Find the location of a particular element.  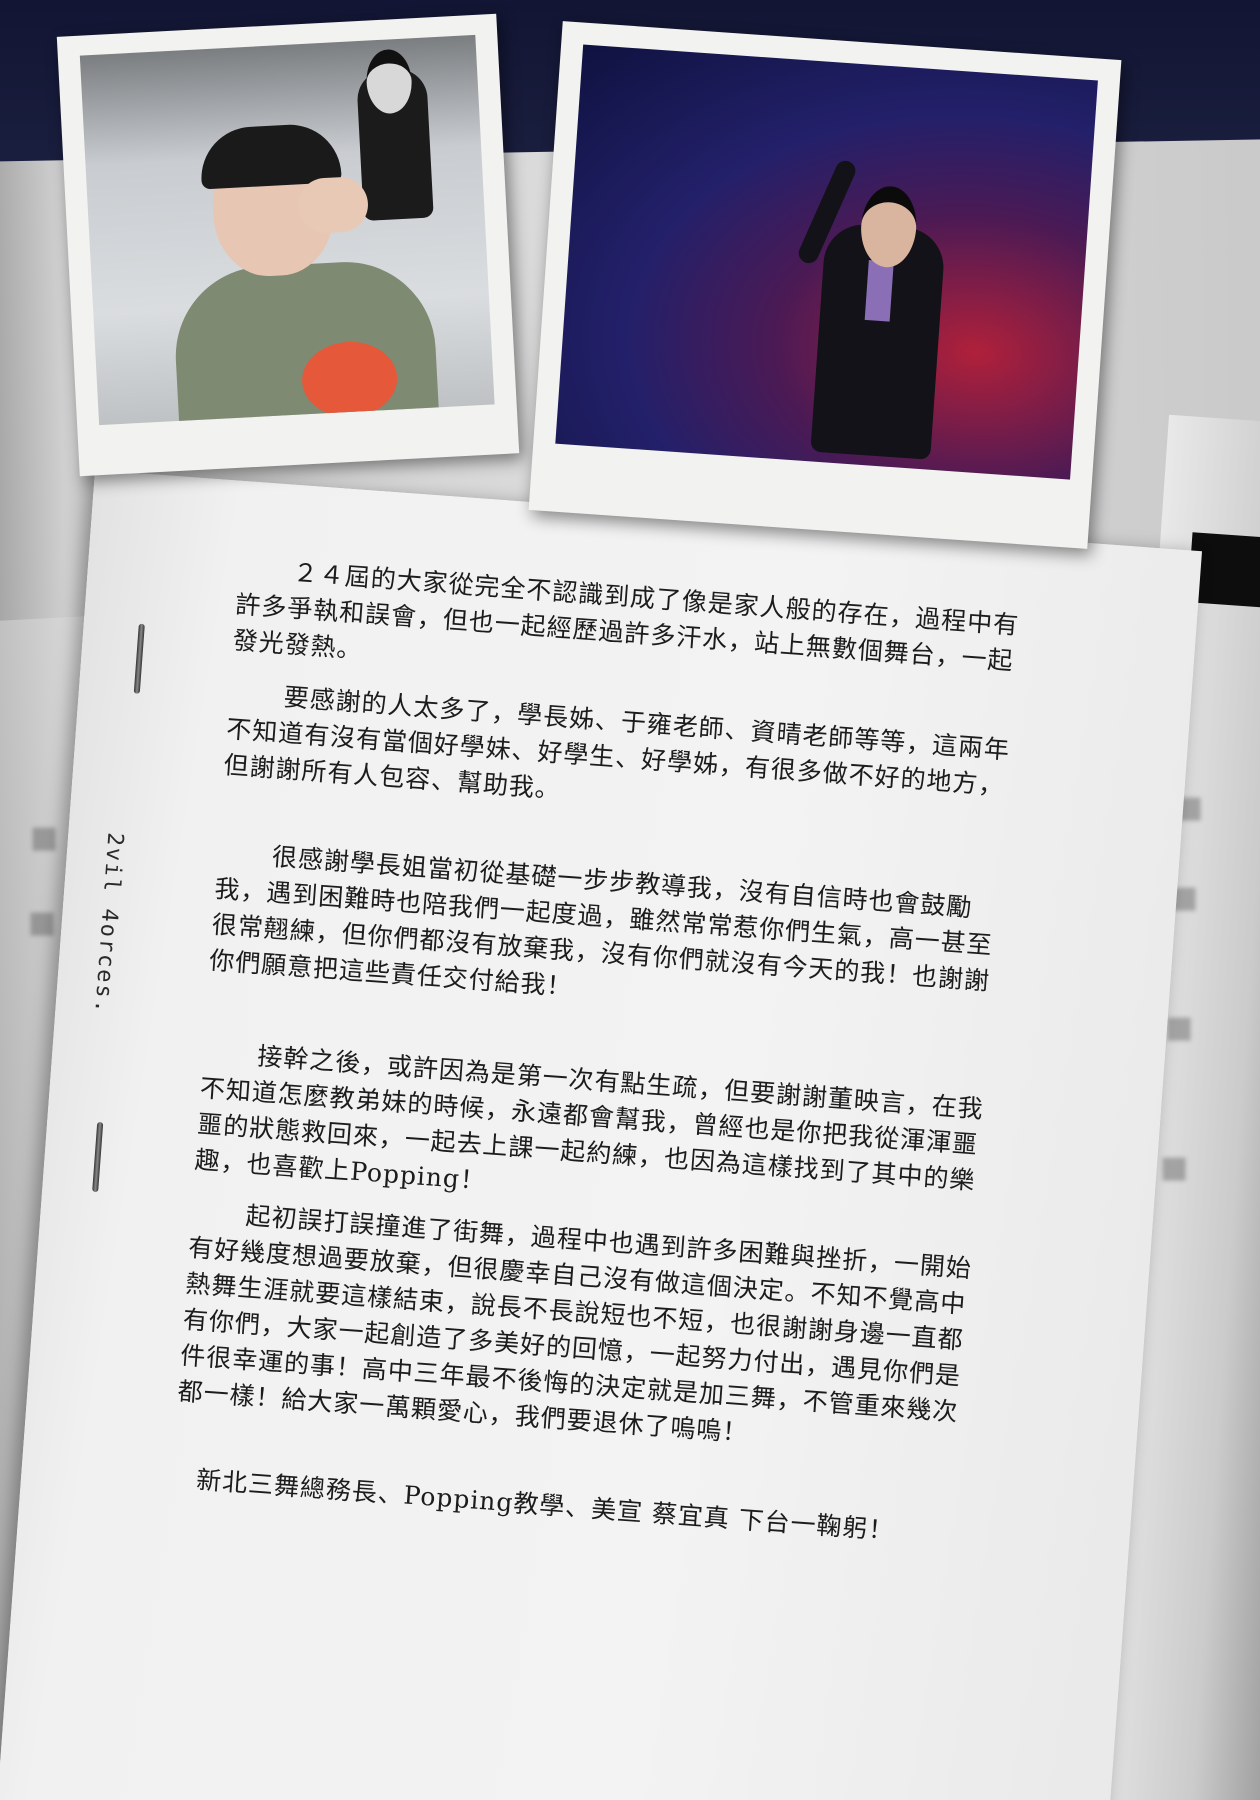

dancer-shirt is located at coordinates (879, 290).